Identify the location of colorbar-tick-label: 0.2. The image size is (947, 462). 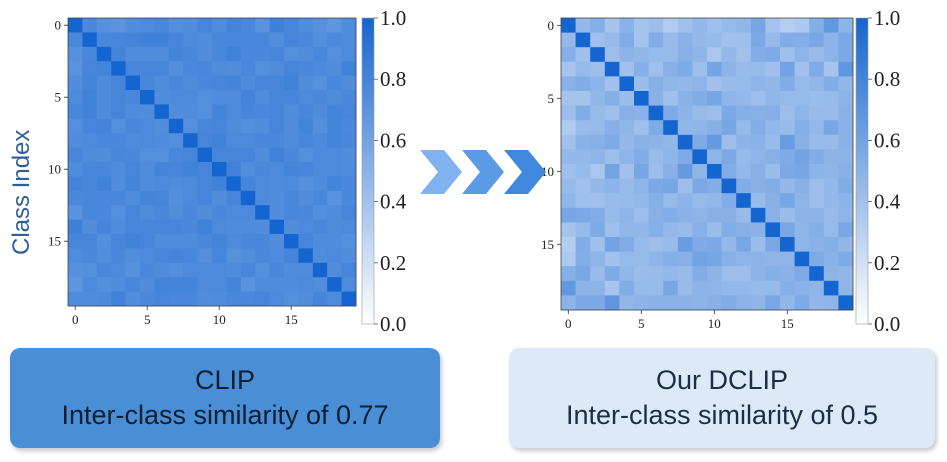
(887, 263).